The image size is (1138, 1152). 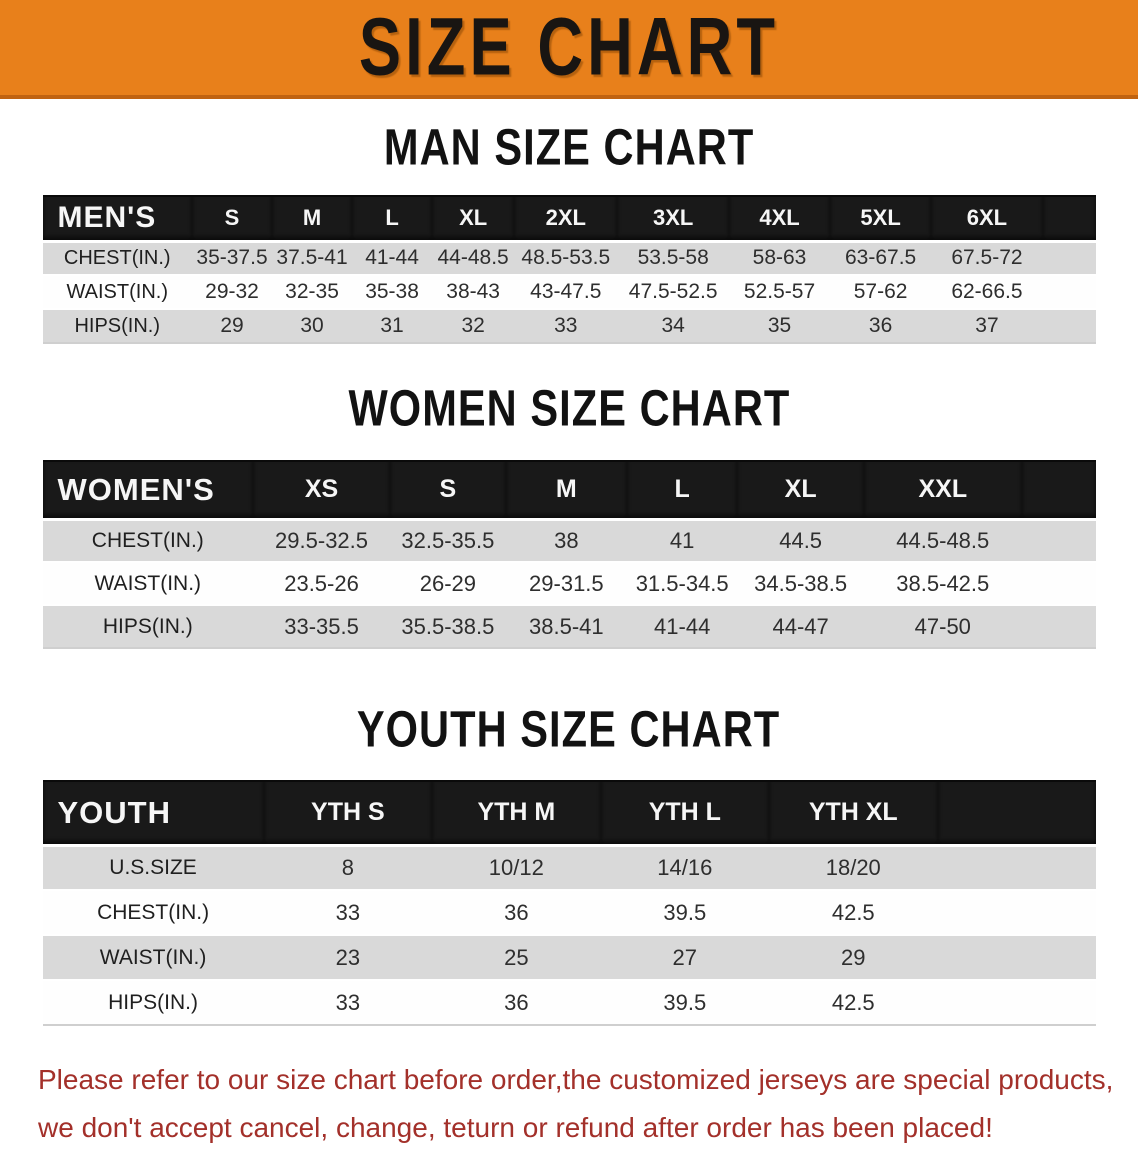 I want to click on measurement-value-cell: 23, so click(x=348, y=958).